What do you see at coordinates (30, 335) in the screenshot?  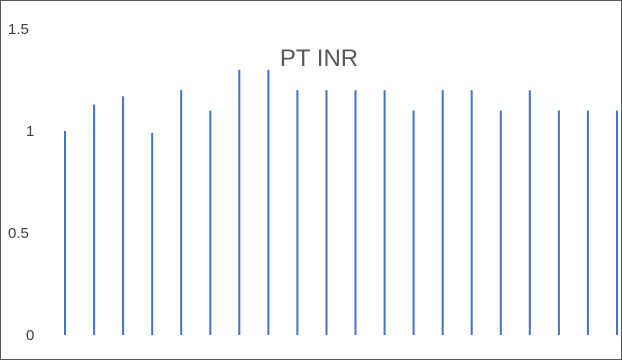 I see `y-tick-label: 0` at bounding box center [30, 335].